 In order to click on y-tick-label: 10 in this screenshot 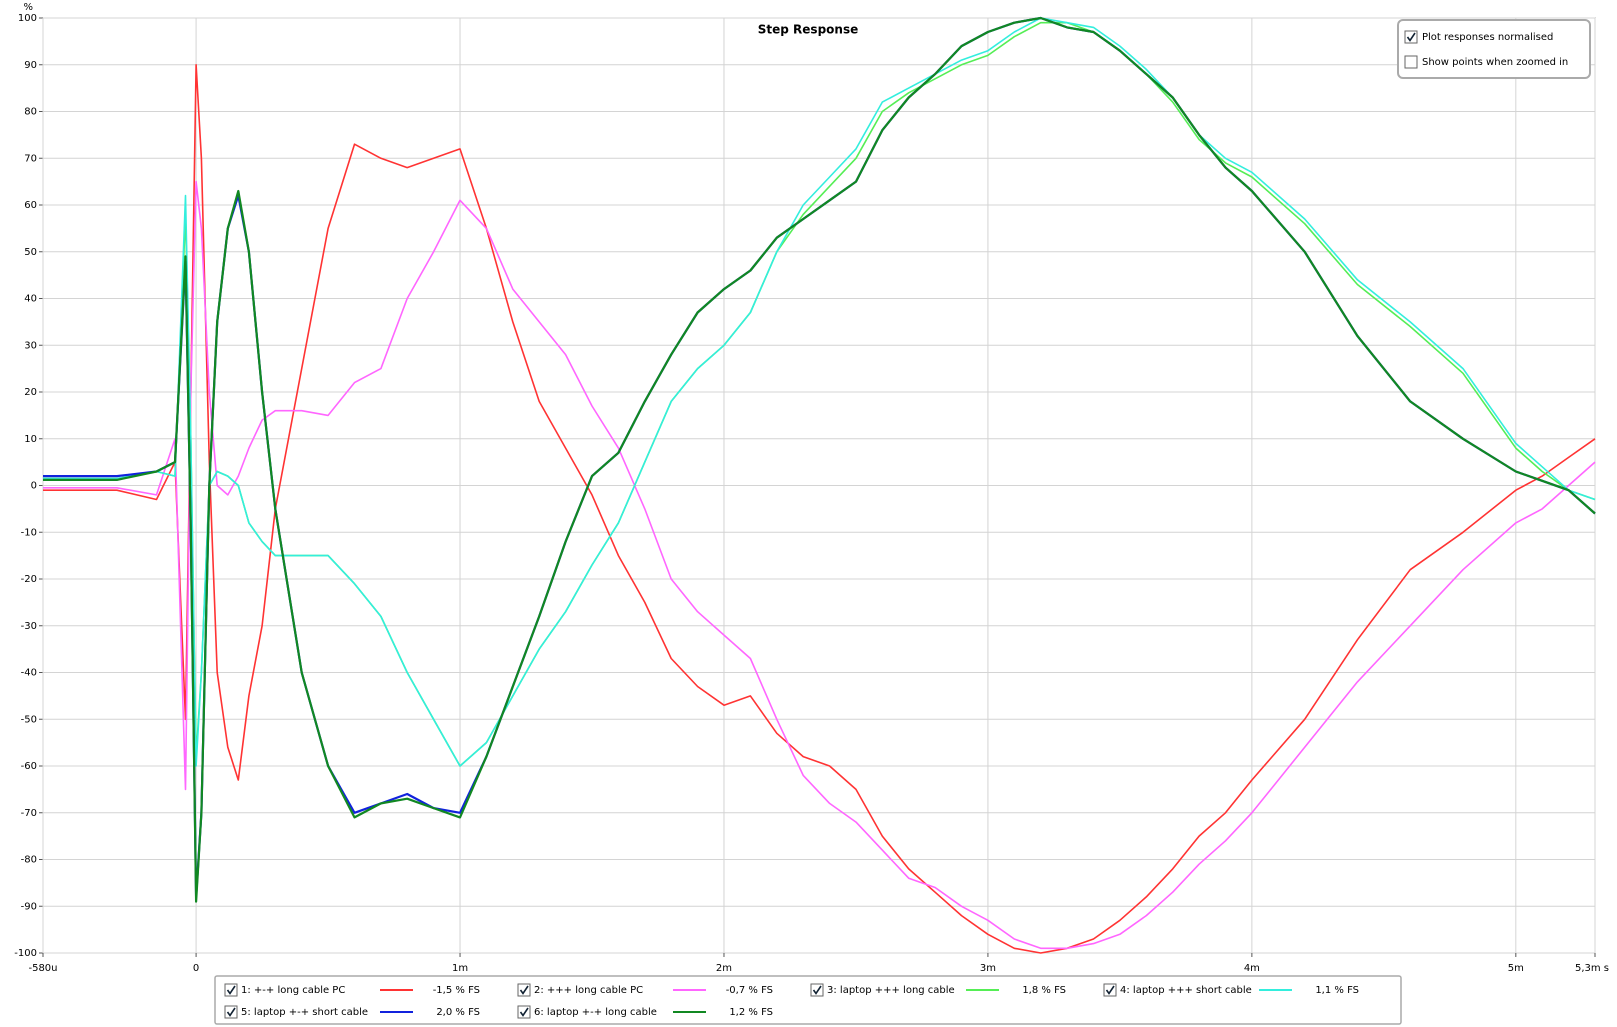, I will do `click(30, 439)`.